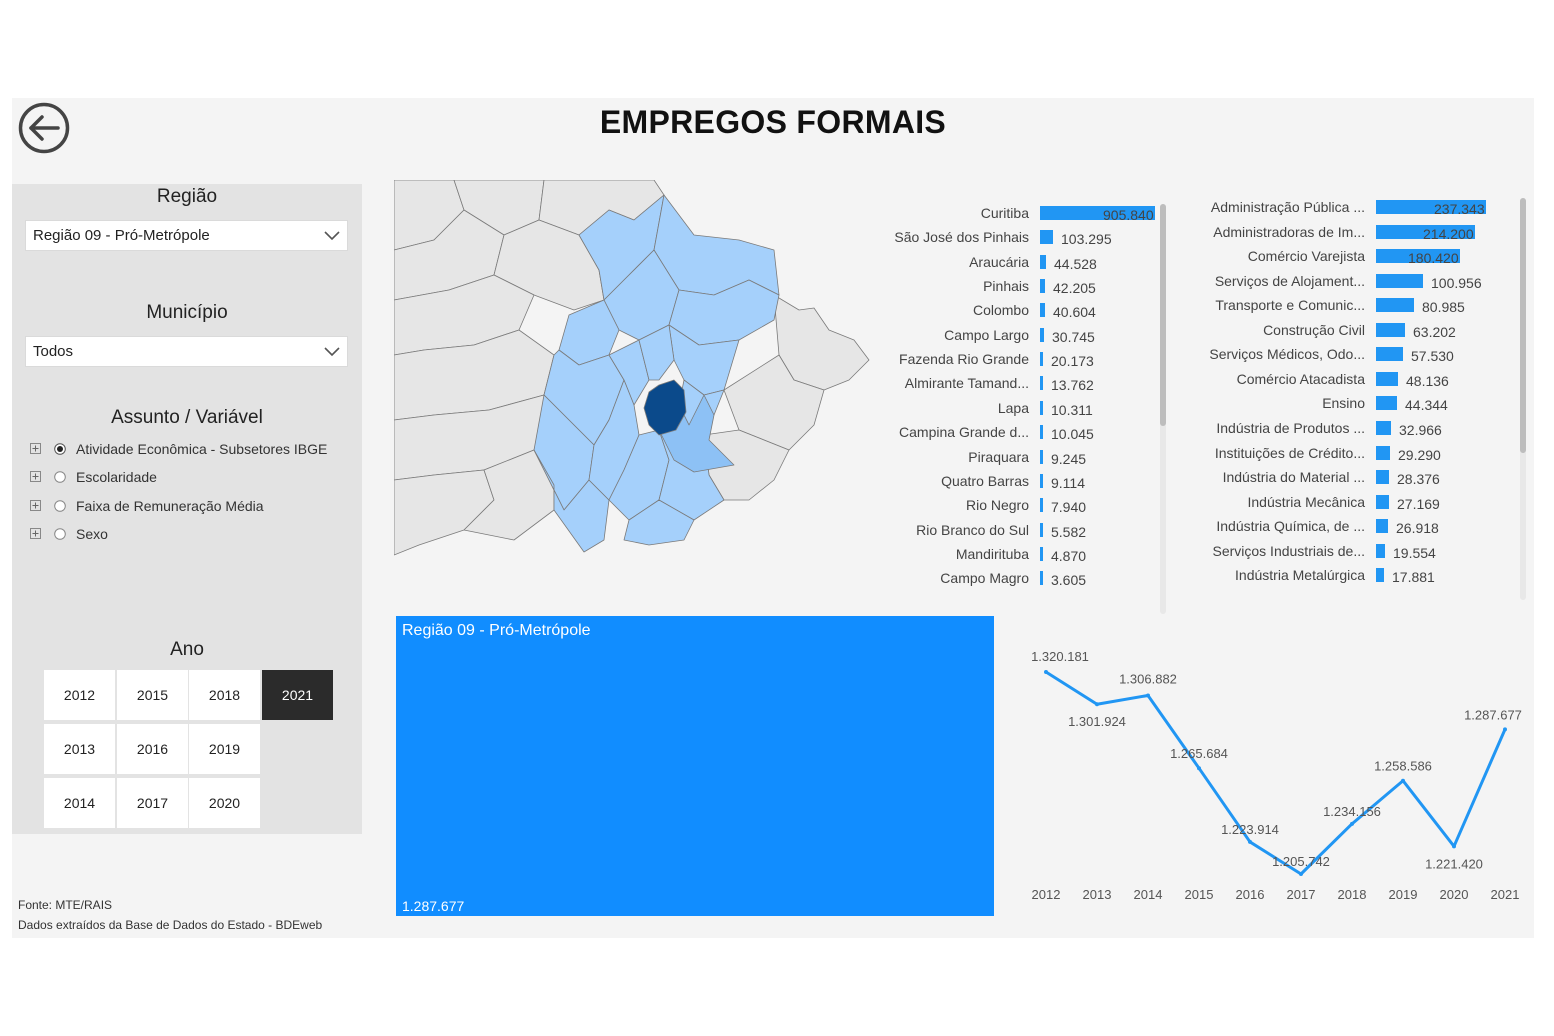  I want to click on bar-row: Administração Pública ... 237.343, so click(1352, 208).